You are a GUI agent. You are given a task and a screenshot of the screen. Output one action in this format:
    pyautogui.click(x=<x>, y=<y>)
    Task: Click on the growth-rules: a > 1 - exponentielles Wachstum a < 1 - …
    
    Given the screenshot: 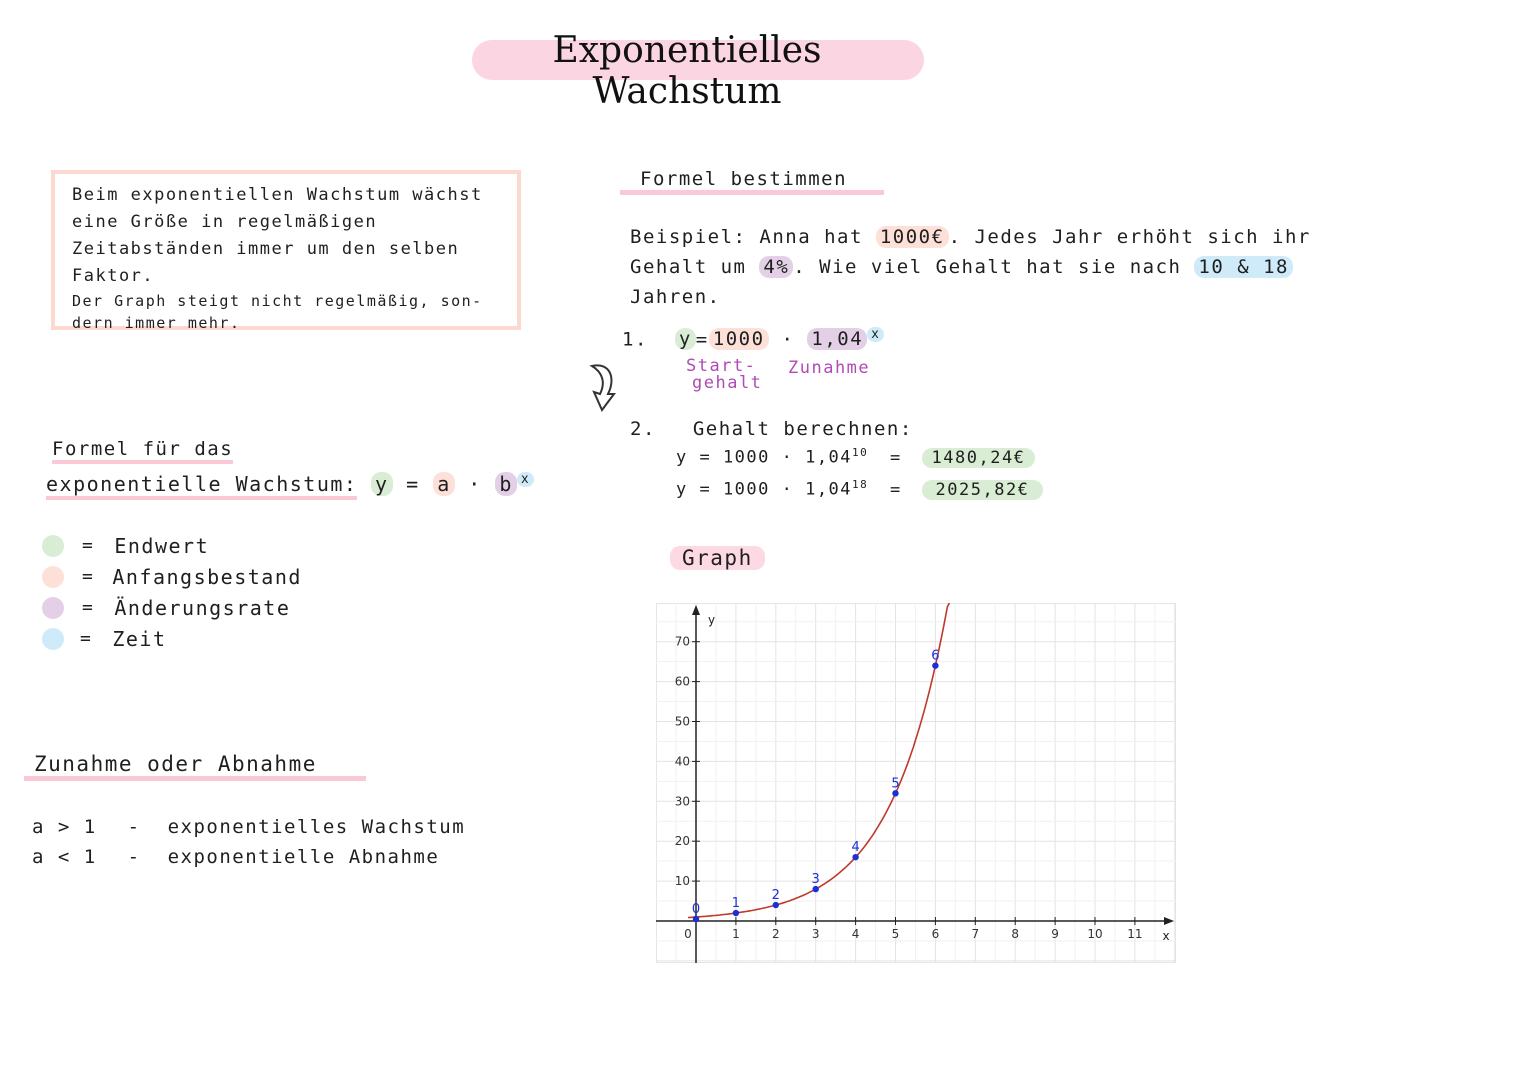 What is the action you would take?
    pyautogui.click(x=248, y=842)
    